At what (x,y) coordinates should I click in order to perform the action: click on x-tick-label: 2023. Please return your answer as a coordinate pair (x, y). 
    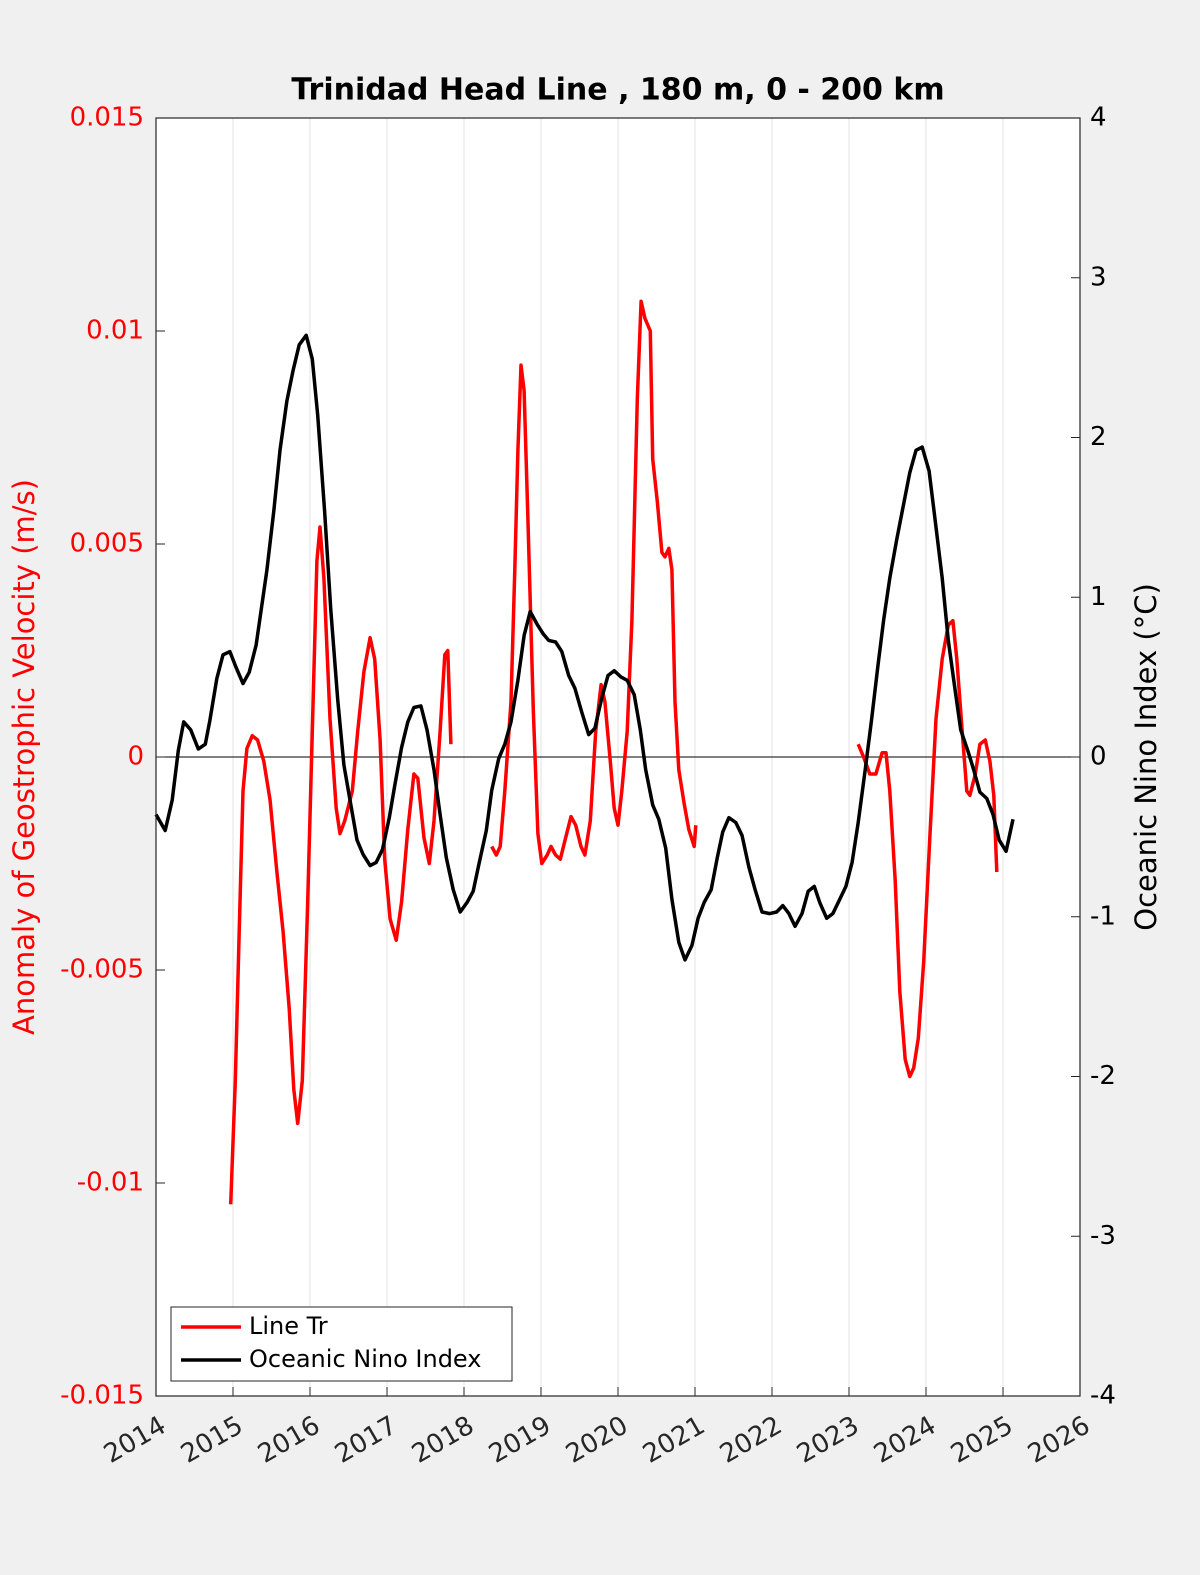
    Looking at the image, I should click on (828, 1440).